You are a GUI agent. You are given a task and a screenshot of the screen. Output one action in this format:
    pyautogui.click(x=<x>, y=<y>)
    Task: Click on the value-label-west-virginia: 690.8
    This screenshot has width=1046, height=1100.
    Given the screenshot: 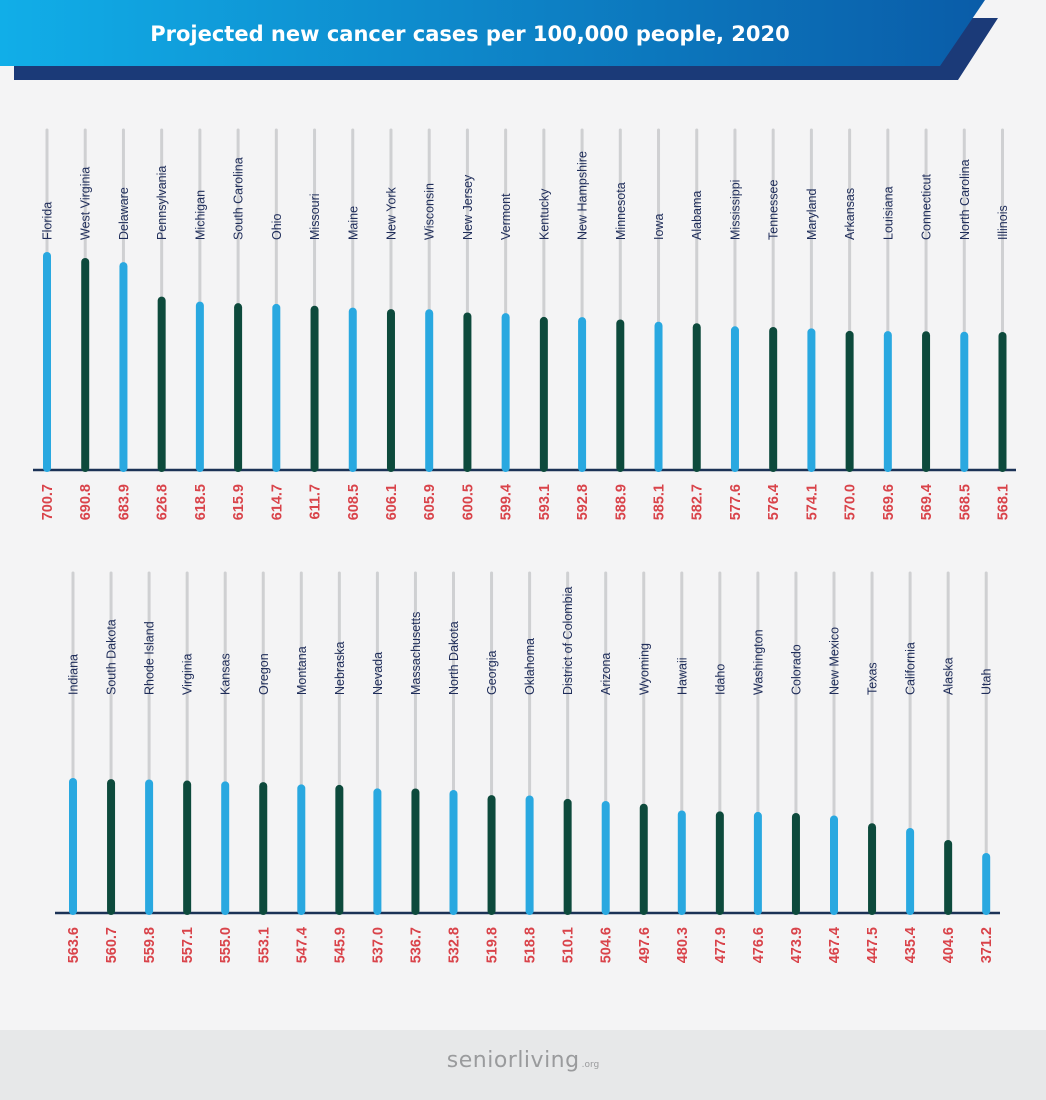 What is the action you would take?
    pyautogui.click(x=86, y=502)
    